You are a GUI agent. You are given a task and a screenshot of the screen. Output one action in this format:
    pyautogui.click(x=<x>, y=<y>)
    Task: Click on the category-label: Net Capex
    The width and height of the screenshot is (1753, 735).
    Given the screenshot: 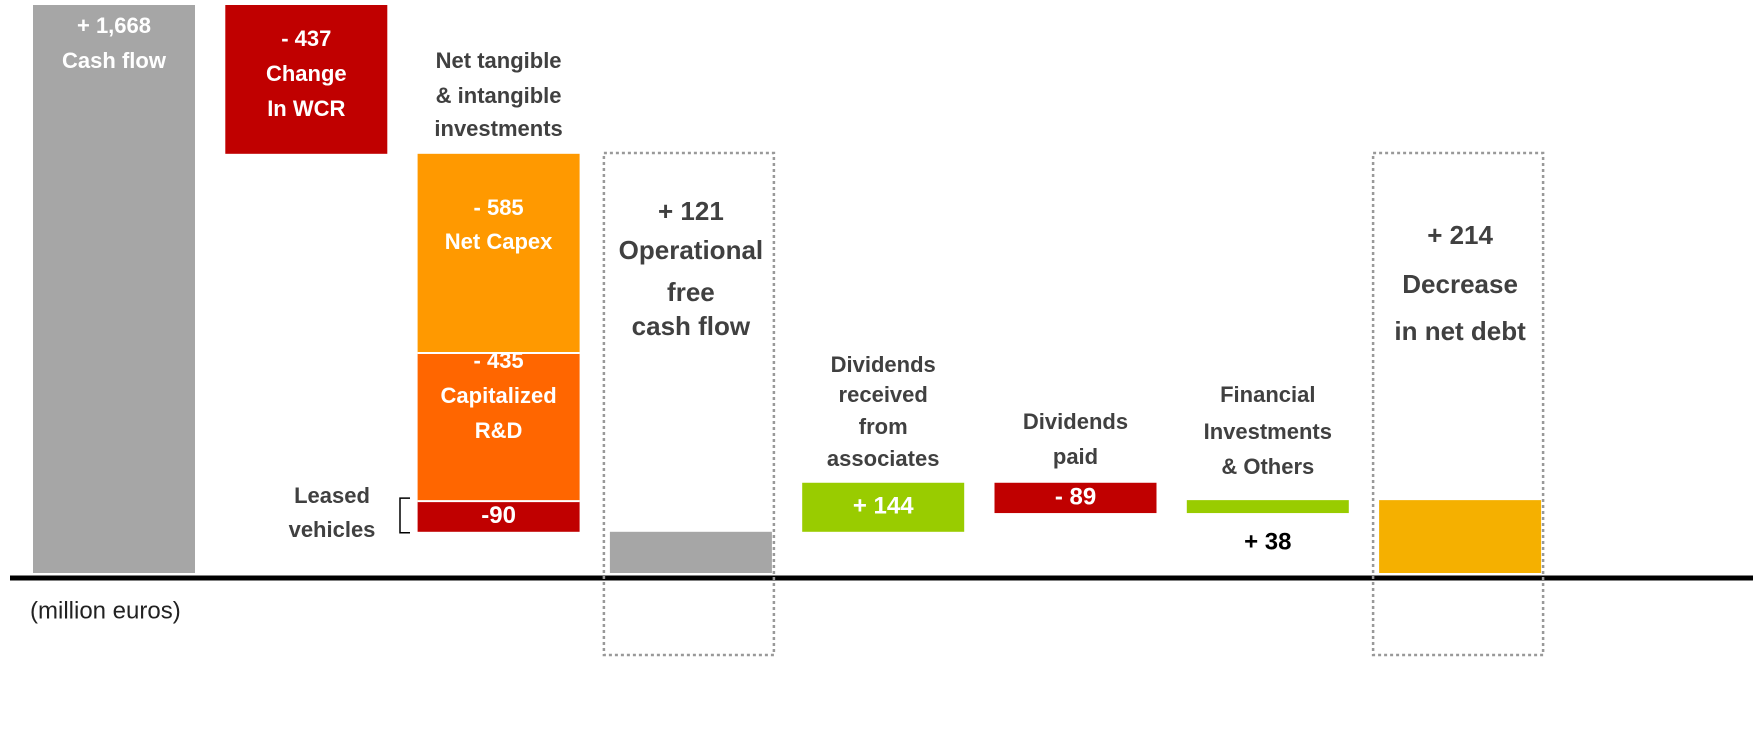 What is the action you would take?
    pyautogui.click(x=499, y=241)
    